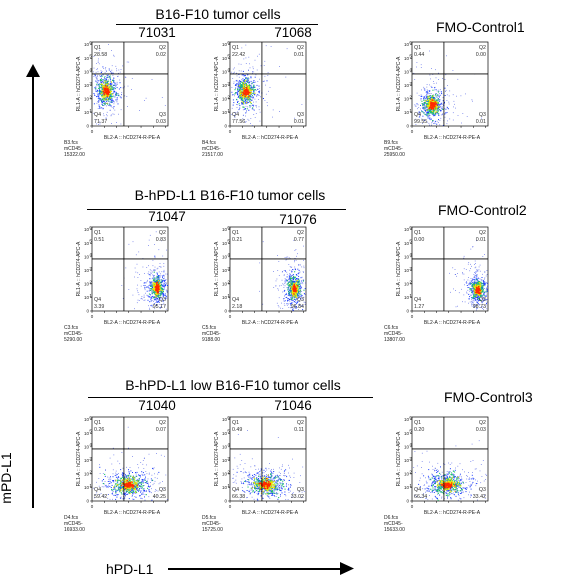 The height and width of the screenshot is (584, 561). I want to click on quadrant-value: 28.58, so click(100, 55).